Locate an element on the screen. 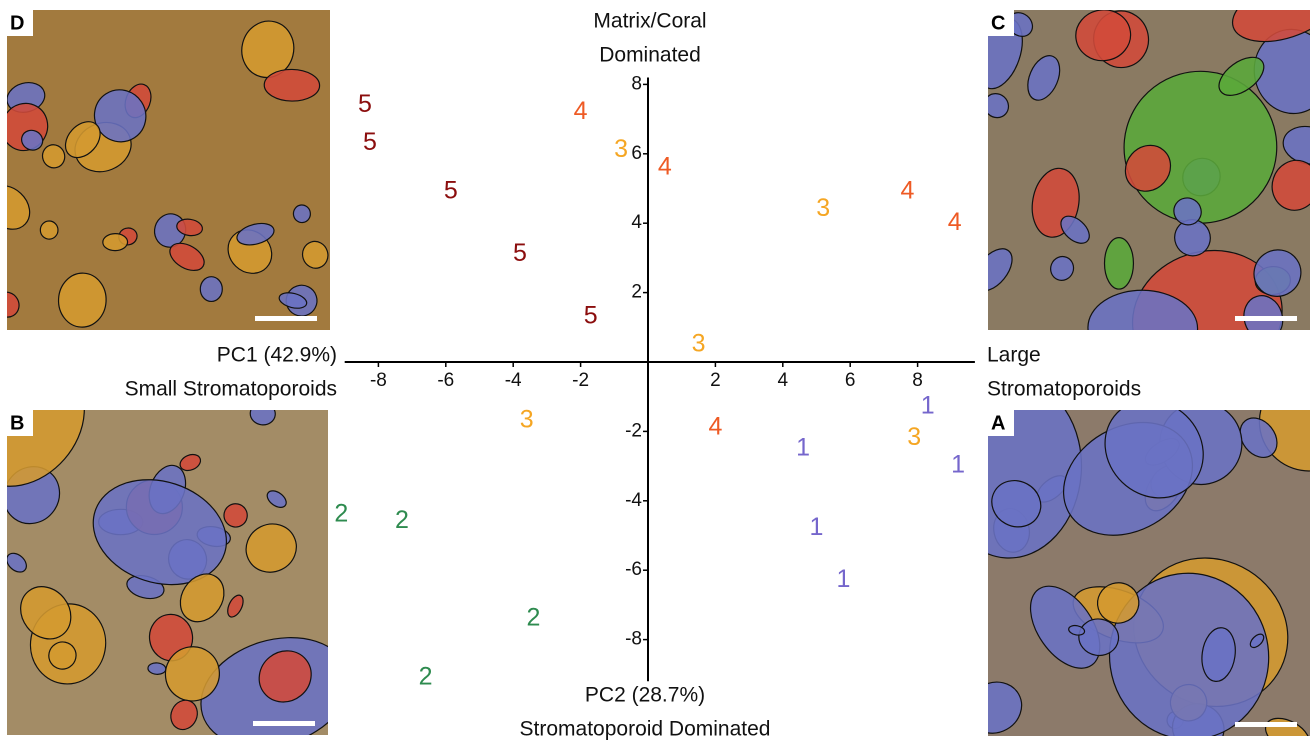 Image resolution: width=1310 pixels, height=746 pixels. x-tick-label: 2 is located at coordinates (715, 380).